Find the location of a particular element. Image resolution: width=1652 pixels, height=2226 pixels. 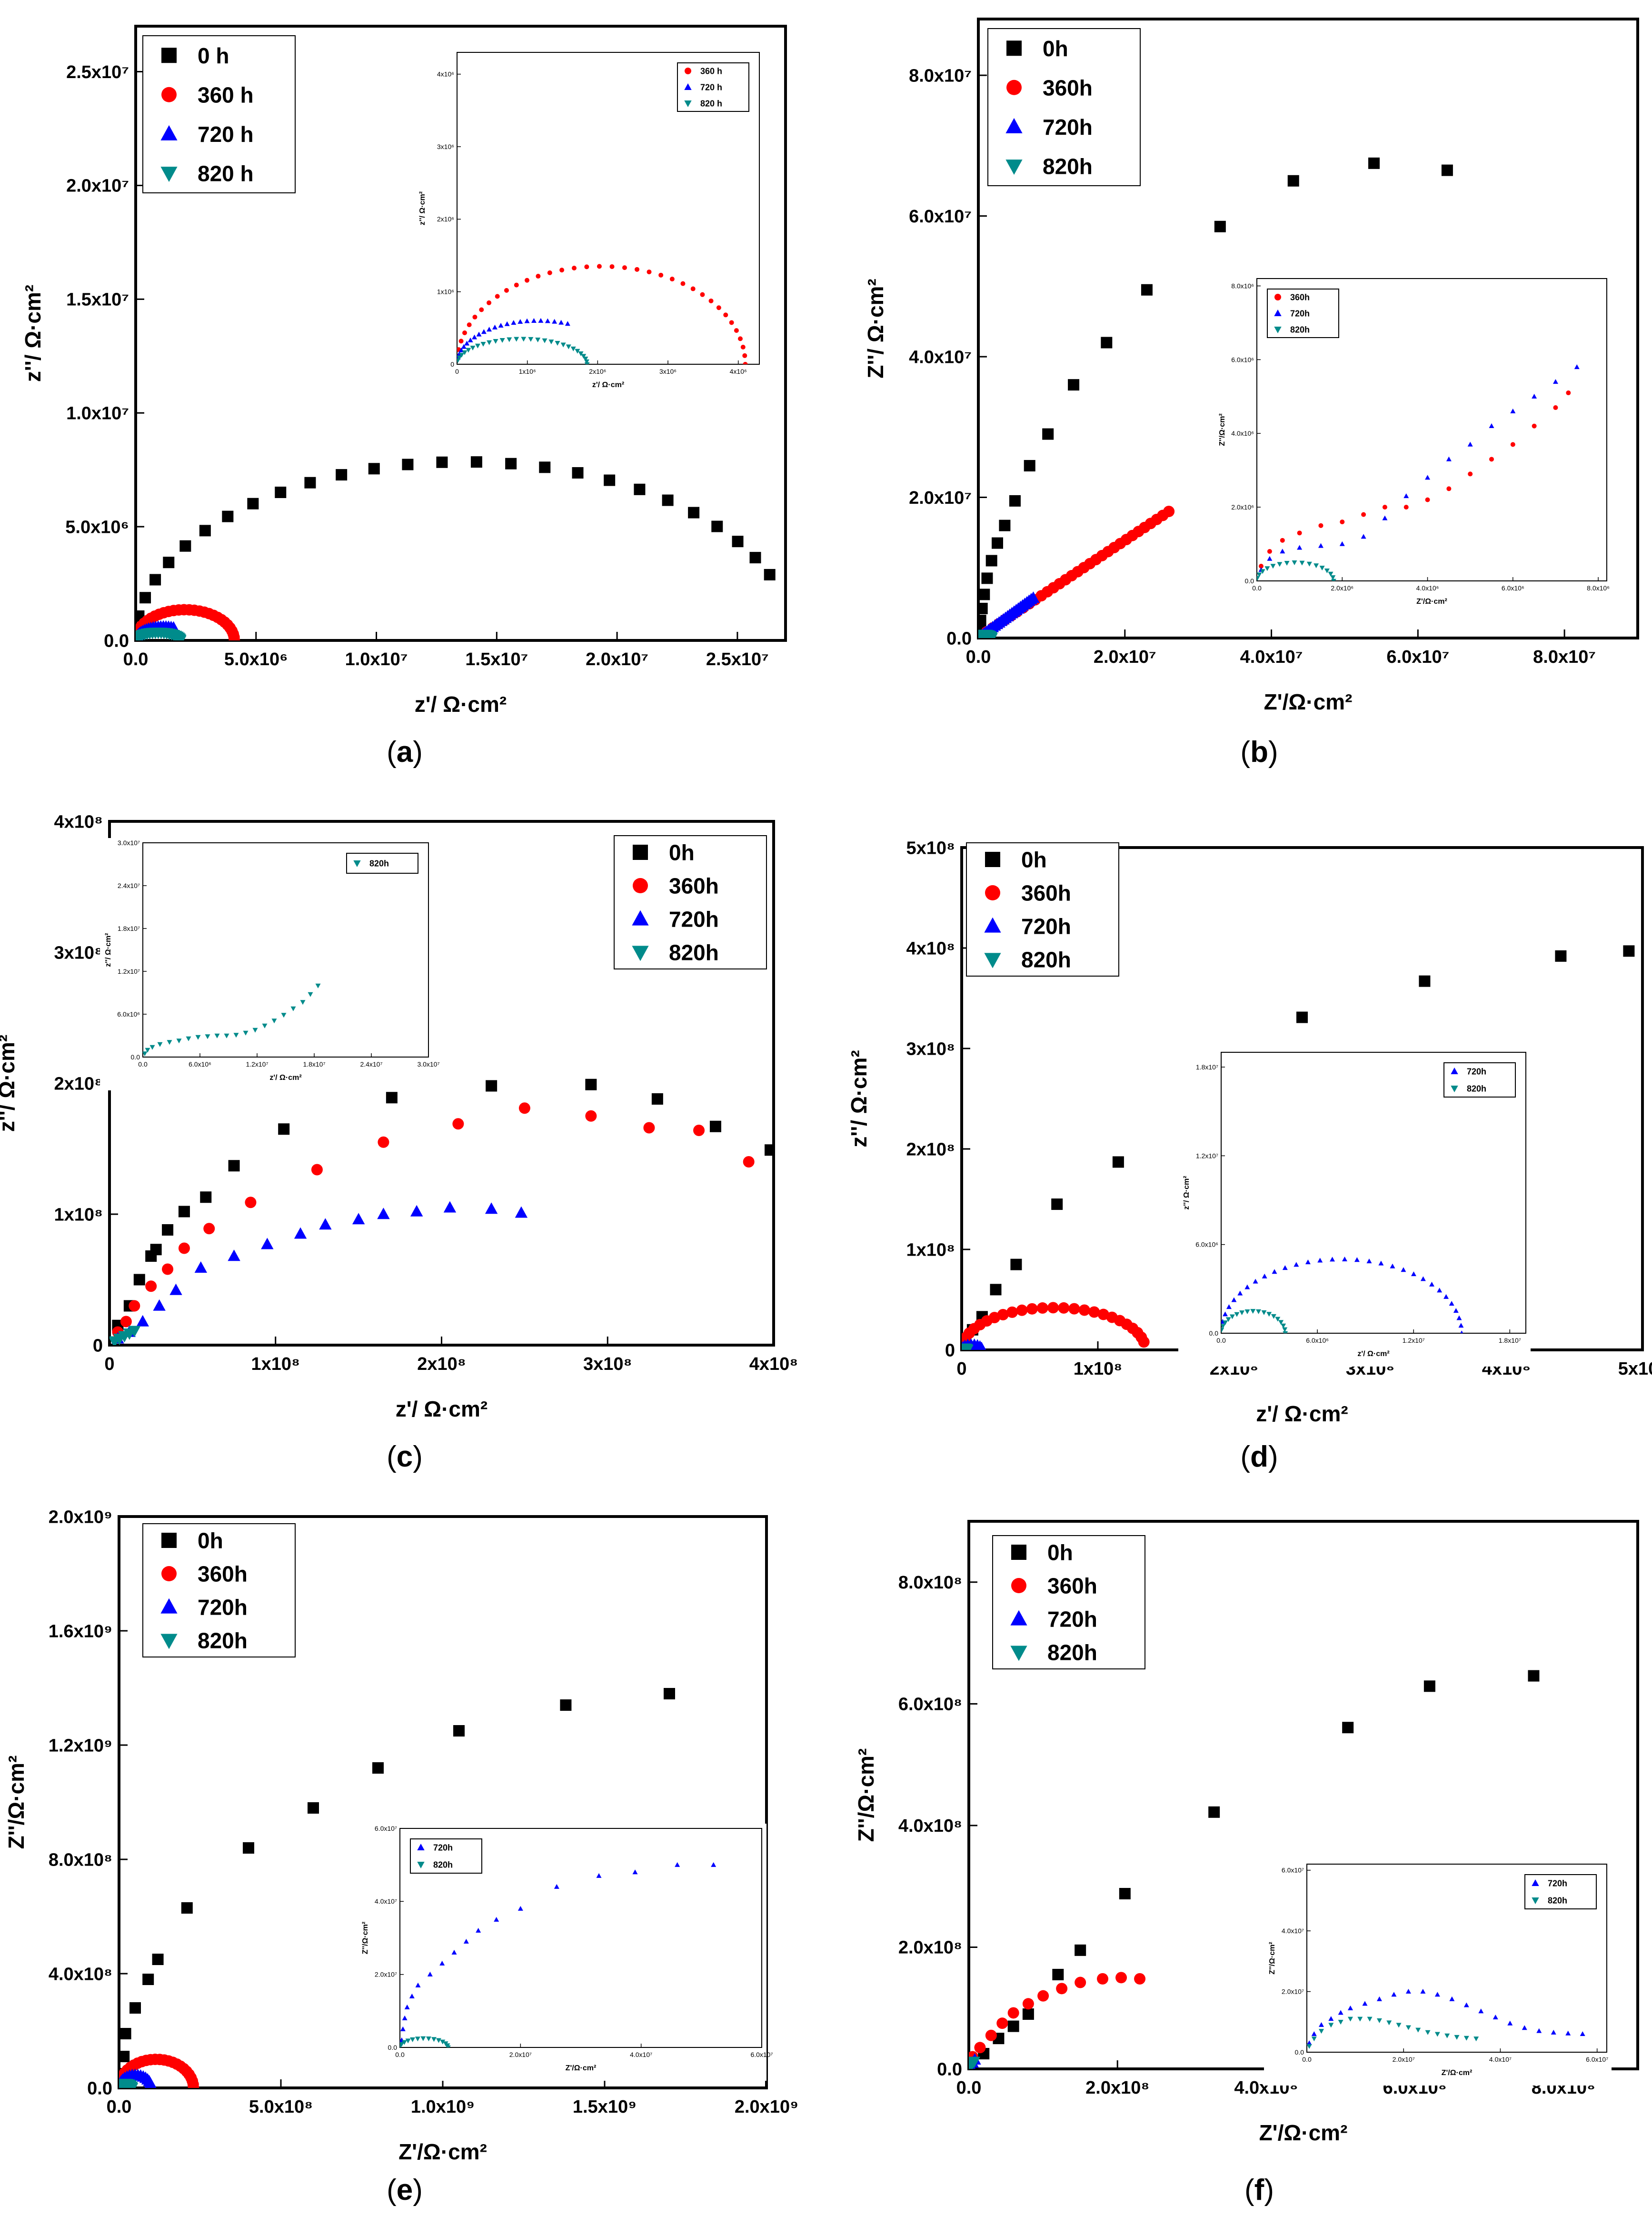

inset-y-tick-label: 1.8x10⁷ is located at coordinates (1207, 1067).